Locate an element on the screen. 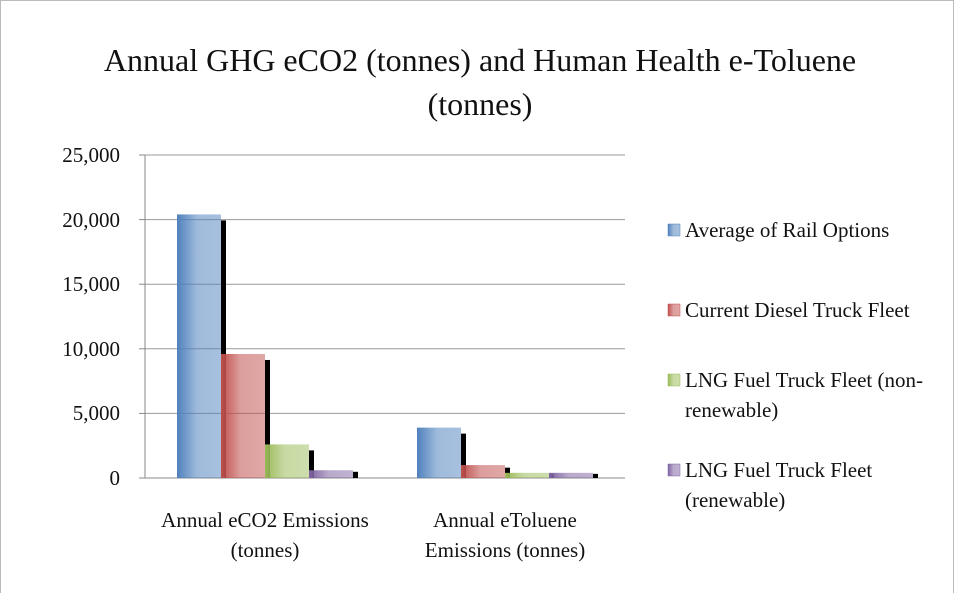 Image resolution: width=967 pixels, height=593 pixels. y-tick-label: 5,000 is located at coordinates (96, 413).